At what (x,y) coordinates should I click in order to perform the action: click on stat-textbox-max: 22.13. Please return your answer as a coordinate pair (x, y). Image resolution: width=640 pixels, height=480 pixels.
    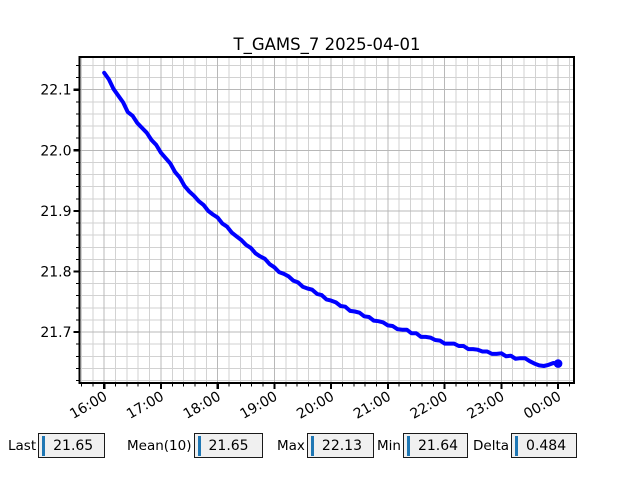
    Looking at the image, I should click on (340, 445).